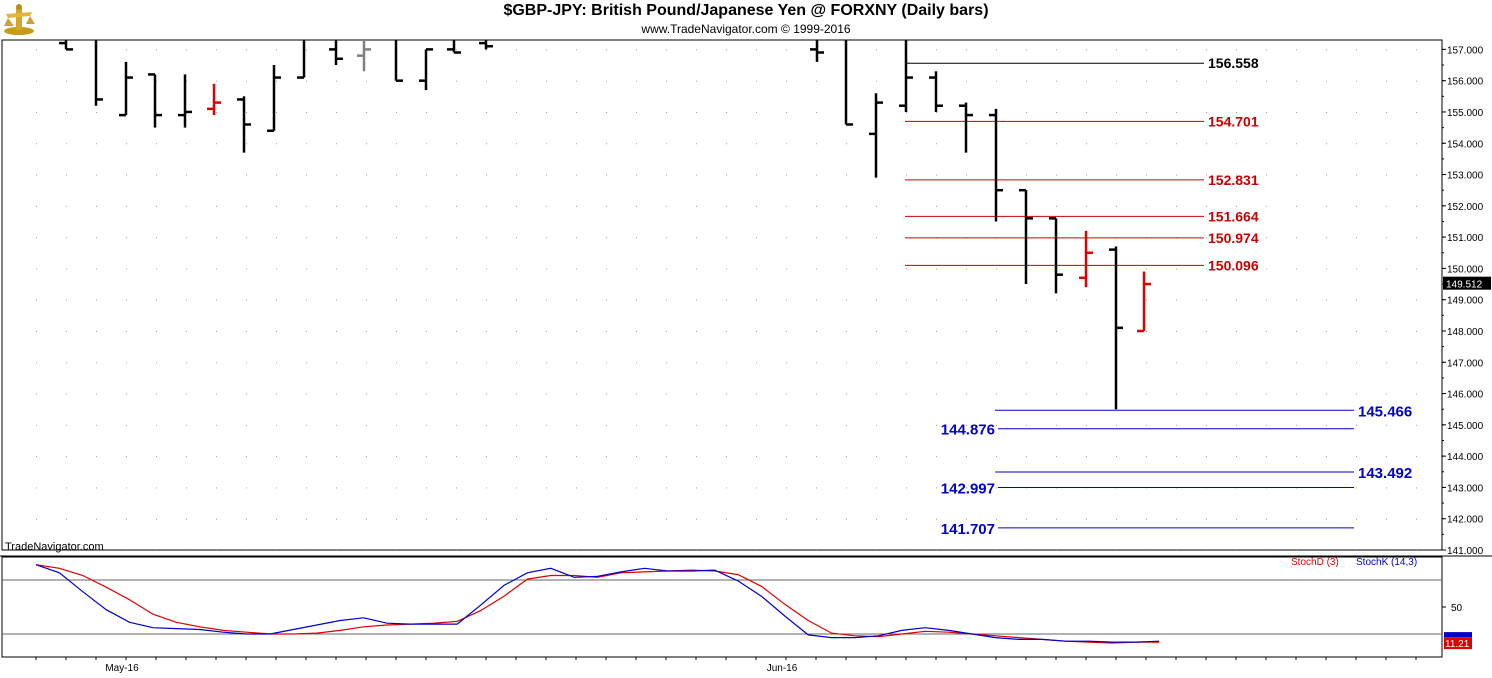  Describe the element at coordinates (968, 430) in the screenshot. I see `support-label: 144.876` at that location.